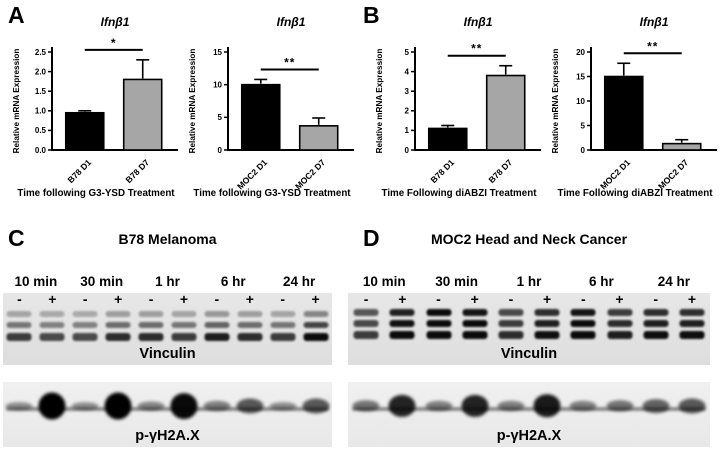 The image size is (723, 450). I want to click on vinculin-blot-d: - + - + - + - + - + Vinculin, so click(529, 329).